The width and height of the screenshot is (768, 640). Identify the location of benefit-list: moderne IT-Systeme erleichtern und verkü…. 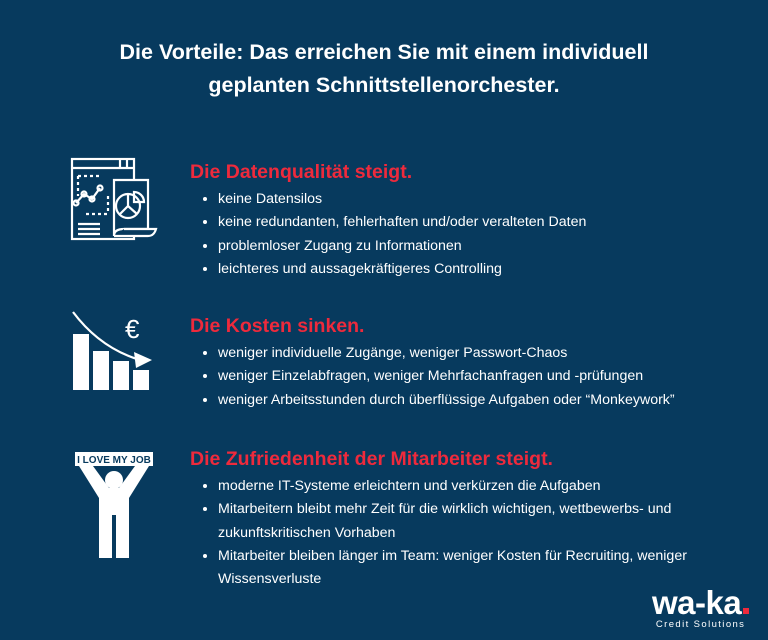
(460, 533).